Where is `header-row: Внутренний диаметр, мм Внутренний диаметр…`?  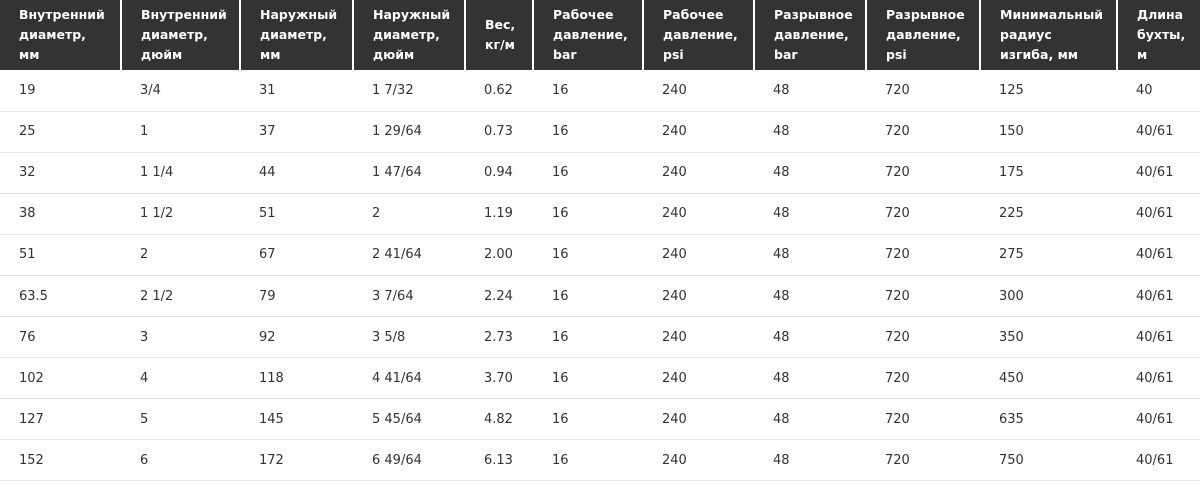
header-row: Внутренний диаметр, мм Внутренний диаметр… is located at coordinates (600, 35).